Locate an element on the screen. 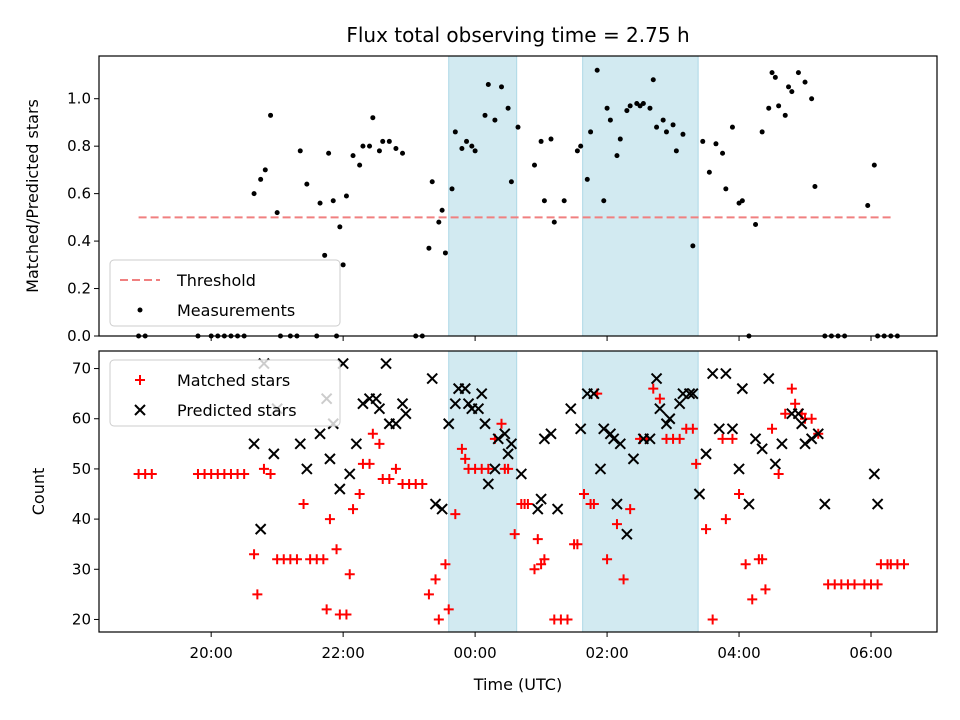 This screenshot has width=960, height=720. count-y-axis-label: Count is located at coordinates (38, 492).